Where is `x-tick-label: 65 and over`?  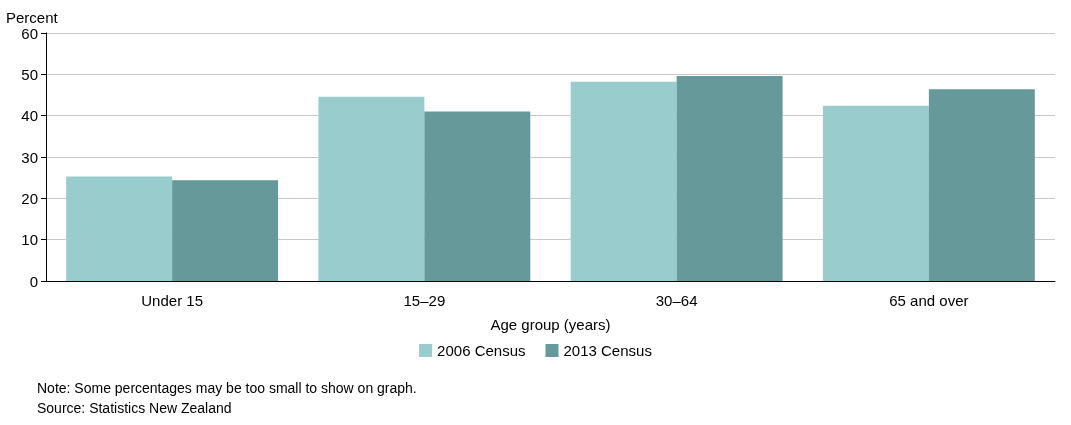 x-tick-label: 65 and over is located at coordinates (929, 300).